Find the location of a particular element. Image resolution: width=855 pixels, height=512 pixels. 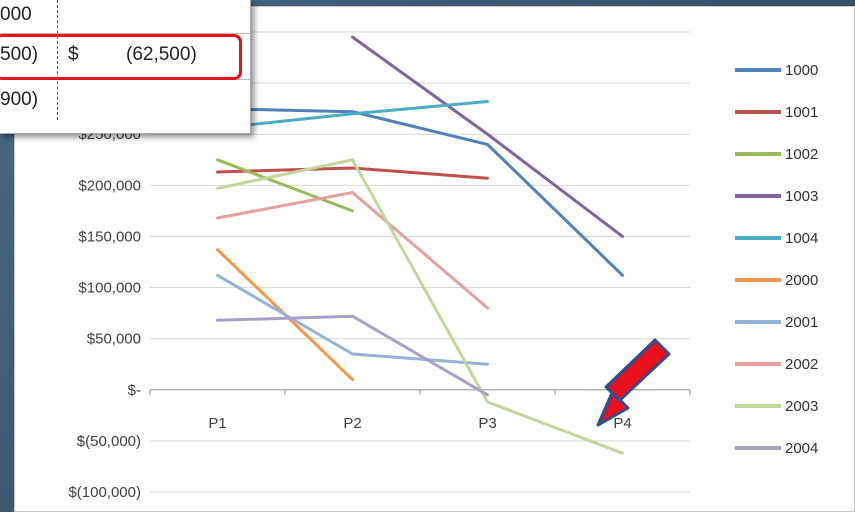

legend-label: 1004 is located at coordinates (801, 238).